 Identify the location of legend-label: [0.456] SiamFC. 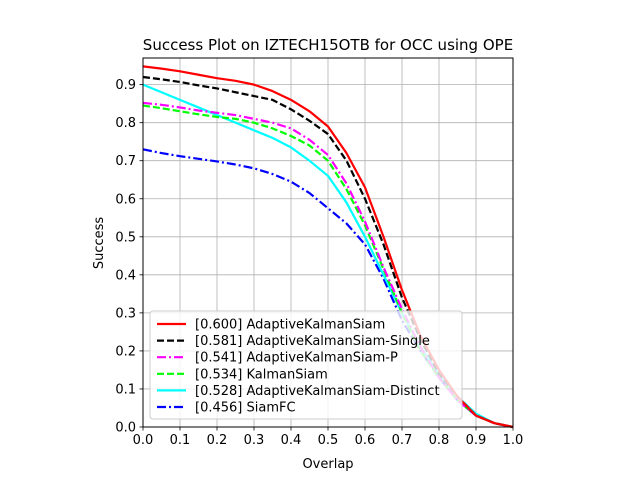
(245, 408).